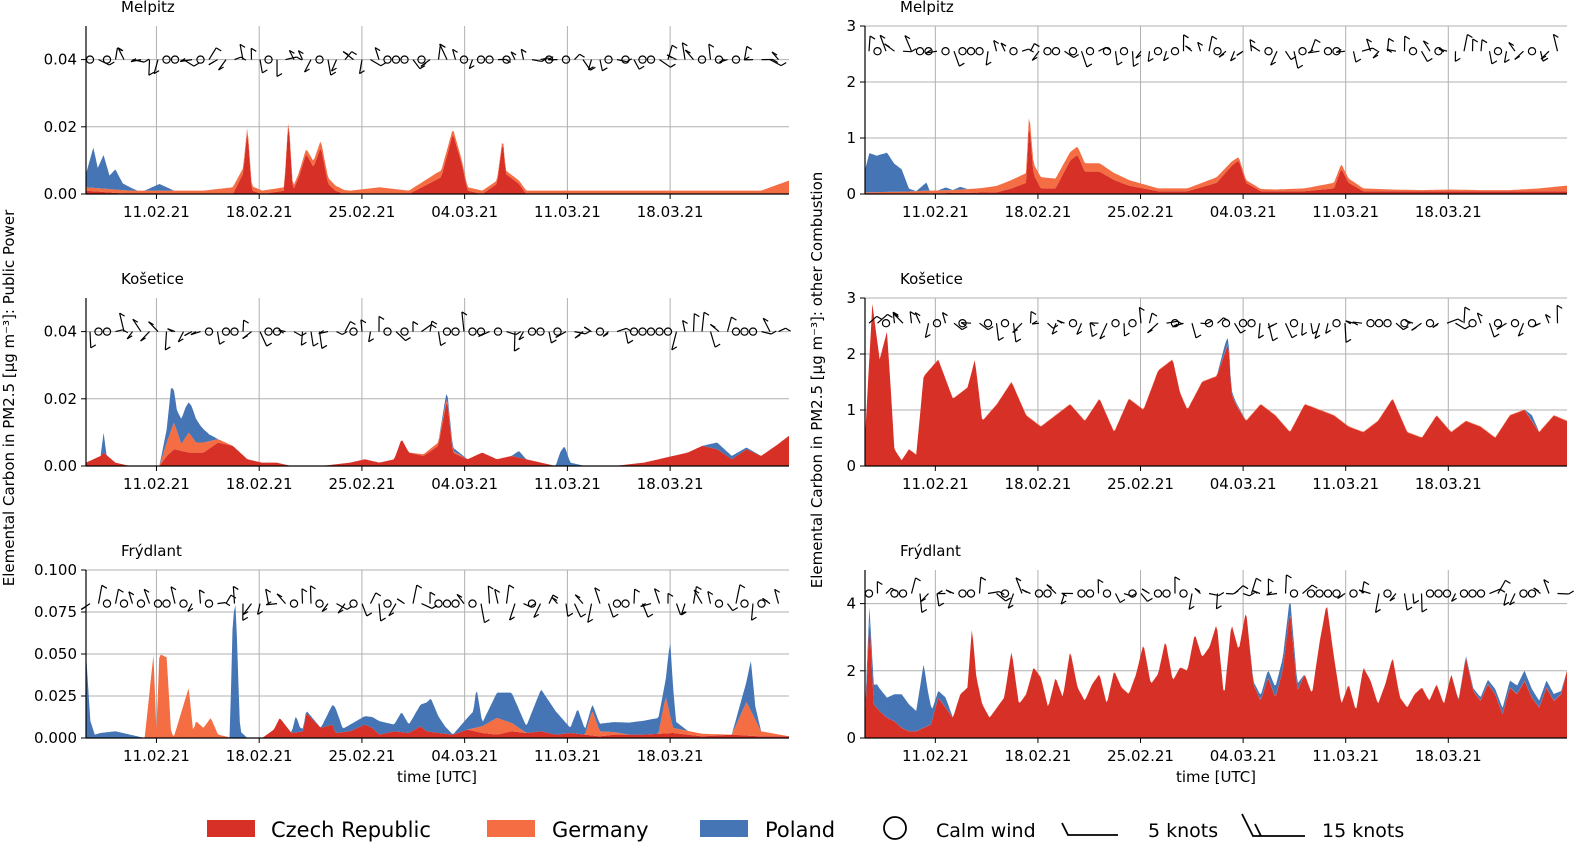  I want to click on x-tick-label: 11.03.21, so click(1345, 756).